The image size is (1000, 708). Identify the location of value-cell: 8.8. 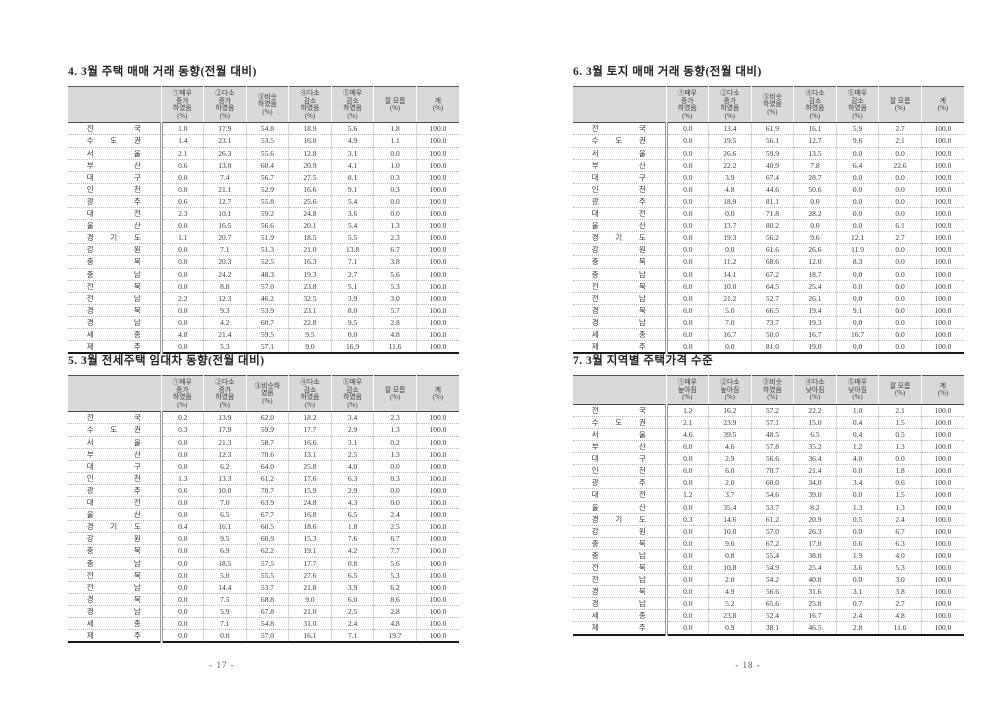
(225, 286).